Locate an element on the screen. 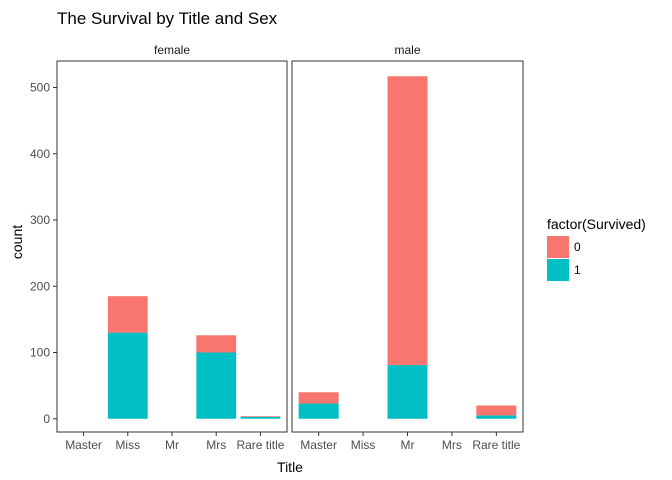  x-axis-title: Title is located at coordinates (290, 467).